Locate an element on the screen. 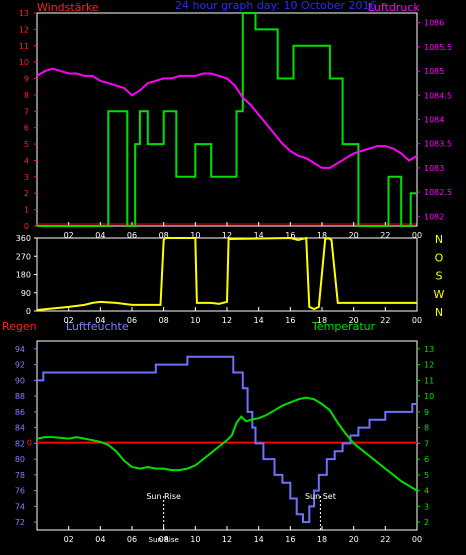  x-tick-label-2-2: 06 is located at coordinates (132, 320).